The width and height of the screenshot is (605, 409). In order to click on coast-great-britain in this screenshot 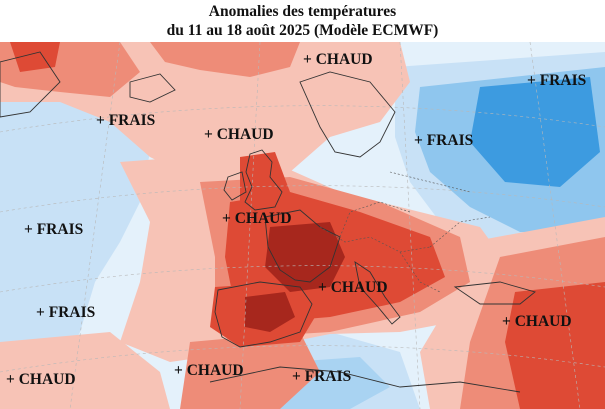, I will do `click(263, 180)`.